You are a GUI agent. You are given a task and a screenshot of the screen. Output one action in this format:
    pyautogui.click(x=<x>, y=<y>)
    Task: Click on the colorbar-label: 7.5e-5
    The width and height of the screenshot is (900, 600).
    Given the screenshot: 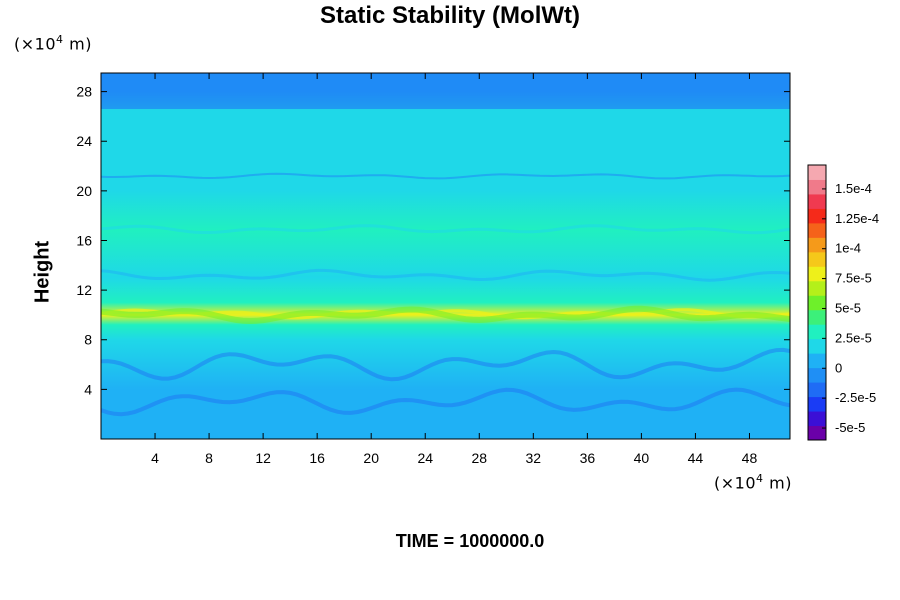 What is the action you would take?
    pyautogui.click(x=853, y=278)
    